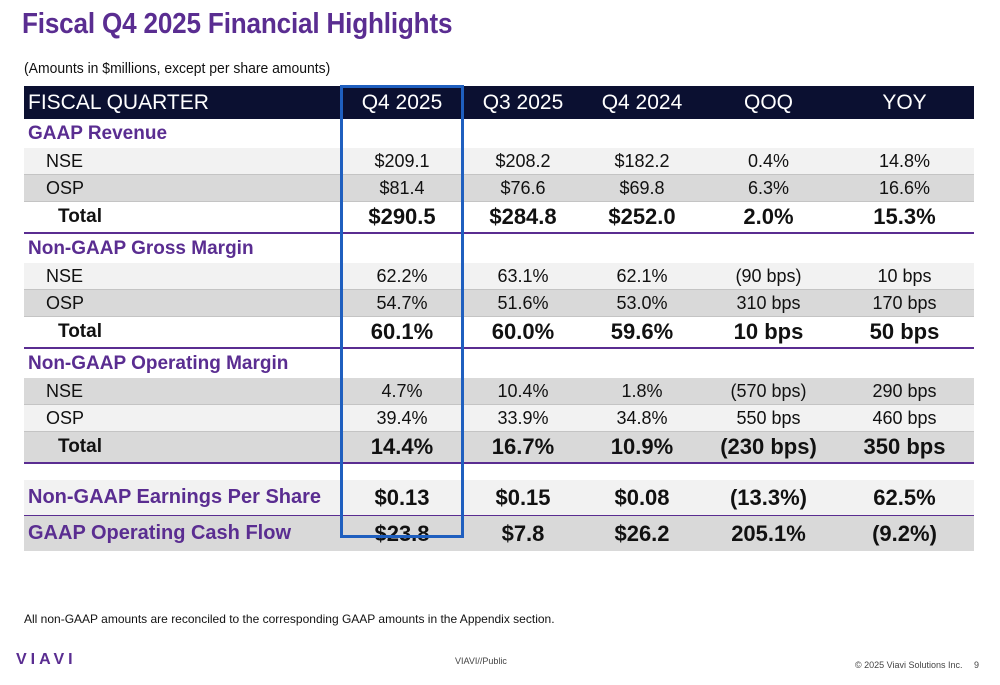 The width and height of the screenshot is (1000, 685). What do you see at coordinates (904, 332) in the screenshot?
I see `cell-yoy: 50 bps` at bounding box center [904, 332].